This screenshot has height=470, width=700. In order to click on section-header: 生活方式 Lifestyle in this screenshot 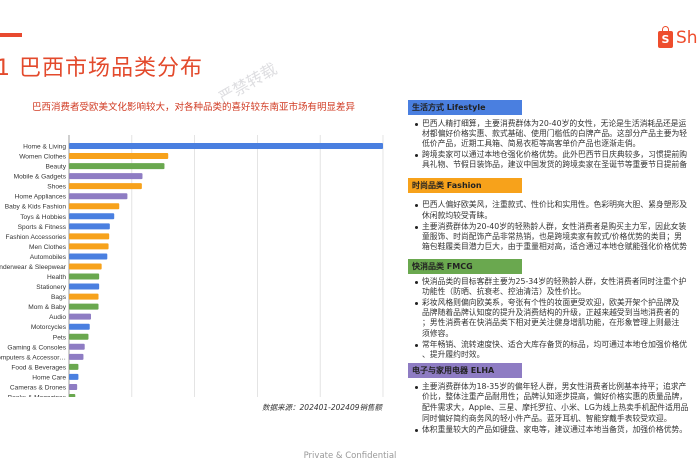, I will do `click(465, 107)`.